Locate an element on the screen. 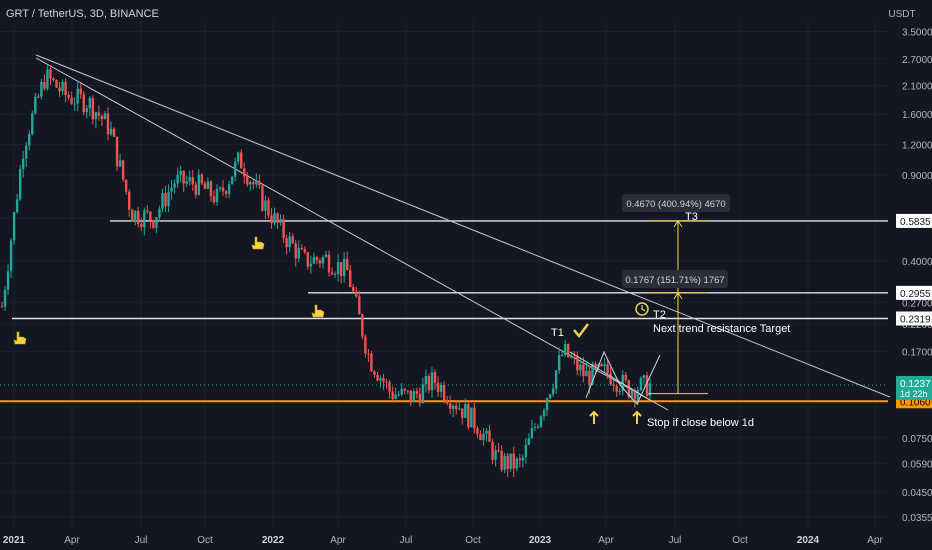 The width and height of the screenshot is (932, 550). annotation-t3: T3 is located at coordinates (691, 217).